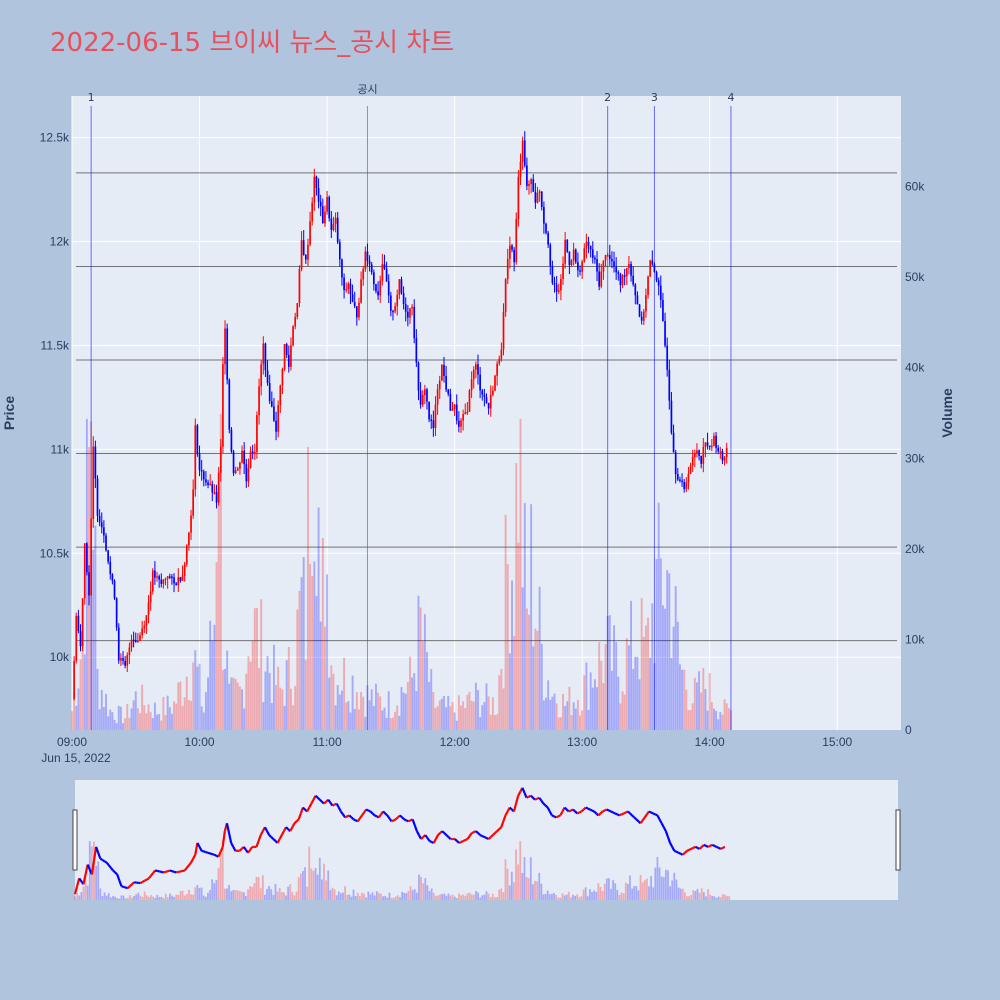 The image size is (1000, 1000). I want to click on price-tick-label: 10k, so click(60, 657).